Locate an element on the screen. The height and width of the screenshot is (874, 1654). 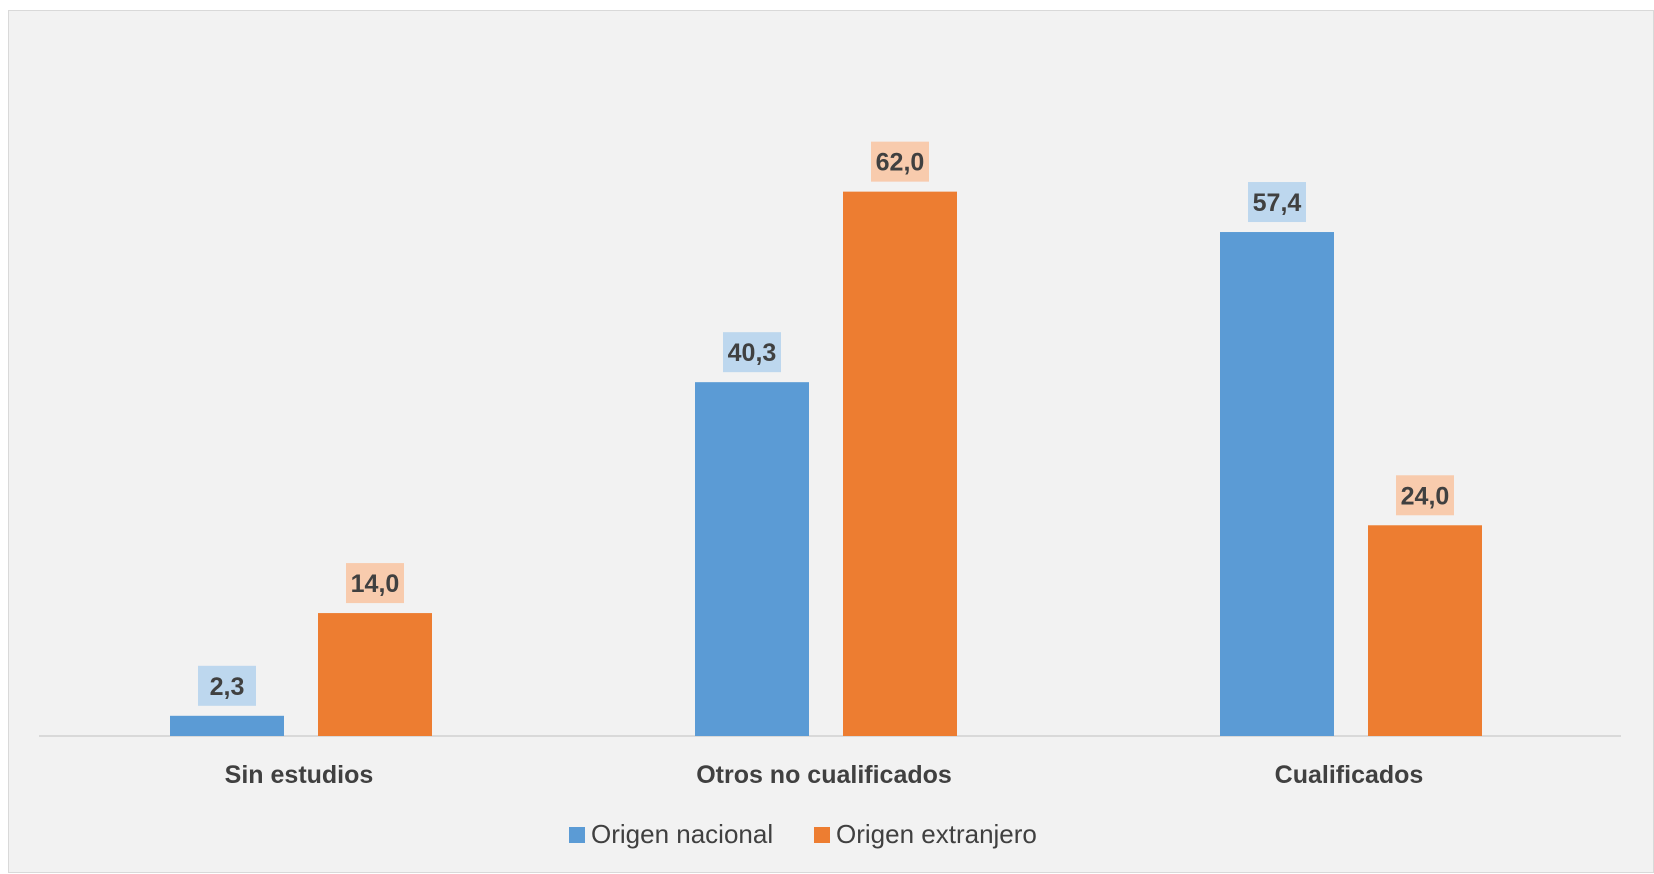
legend-label: Origen nacional is located at coordinates (682, 834).